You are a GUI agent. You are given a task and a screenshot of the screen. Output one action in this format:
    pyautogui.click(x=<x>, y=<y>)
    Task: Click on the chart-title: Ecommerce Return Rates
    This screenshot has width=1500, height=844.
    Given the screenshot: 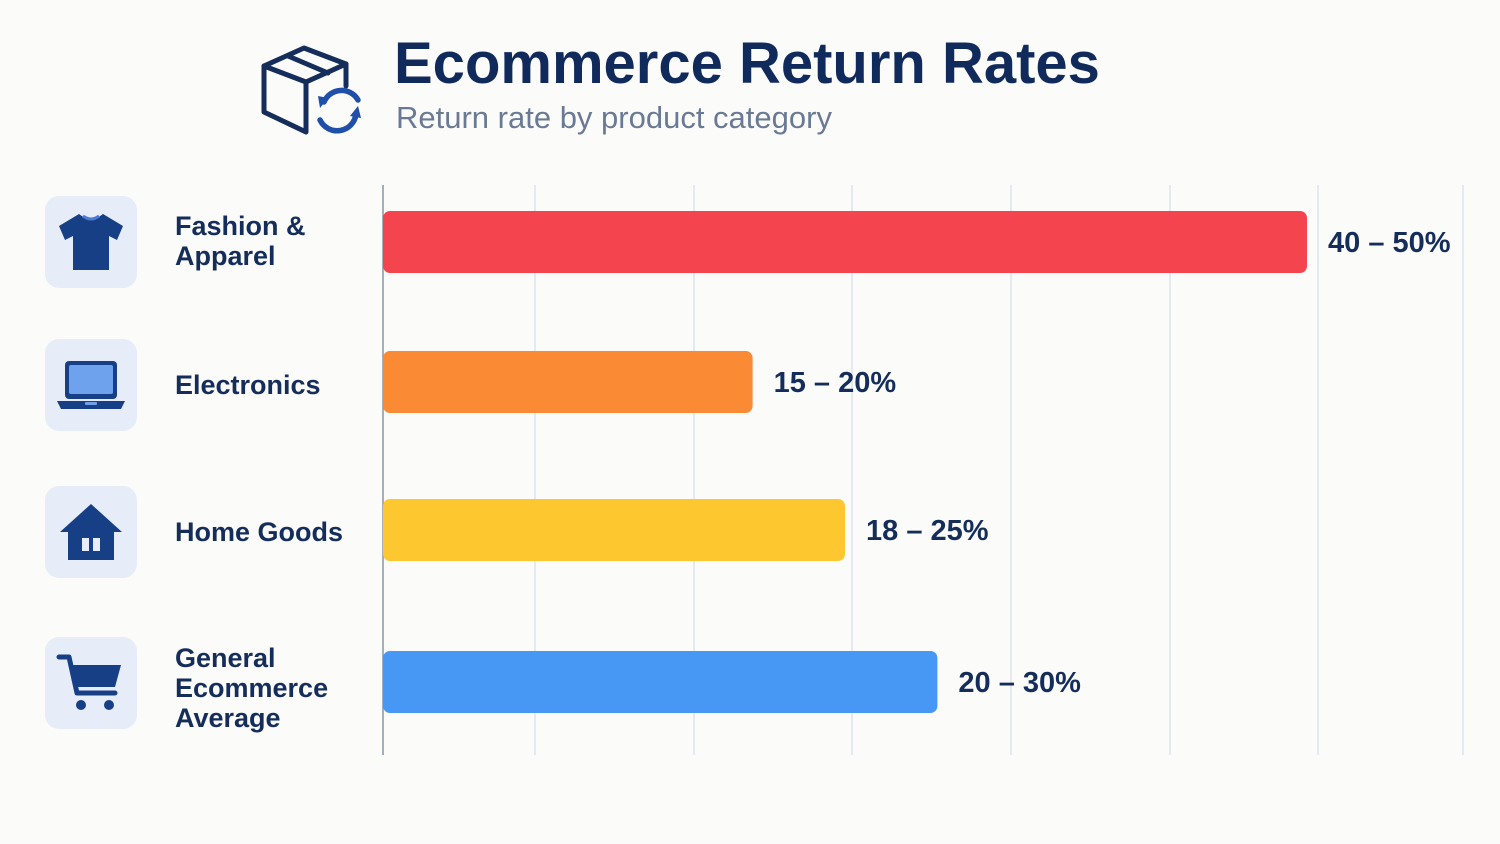 What is the action you would take?
    pyautogui.click(x=747, y=63)
    